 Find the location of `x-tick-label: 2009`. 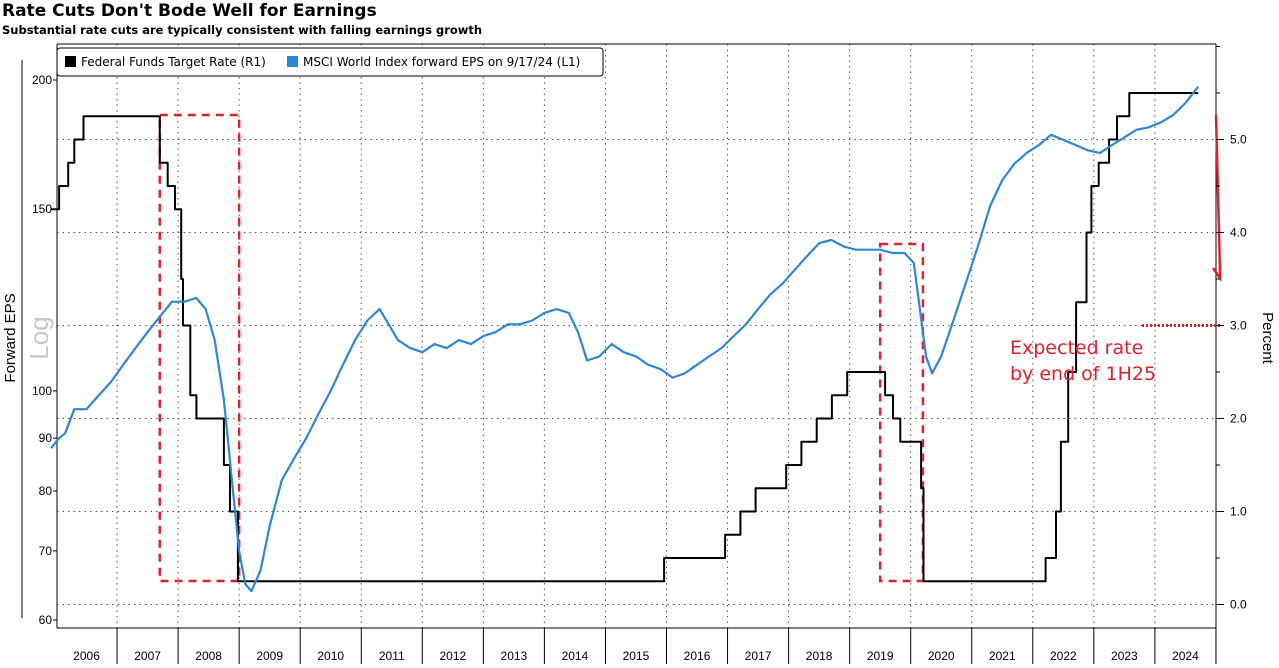

x-tick-label: 2009 is located at coordinates (269, 656).